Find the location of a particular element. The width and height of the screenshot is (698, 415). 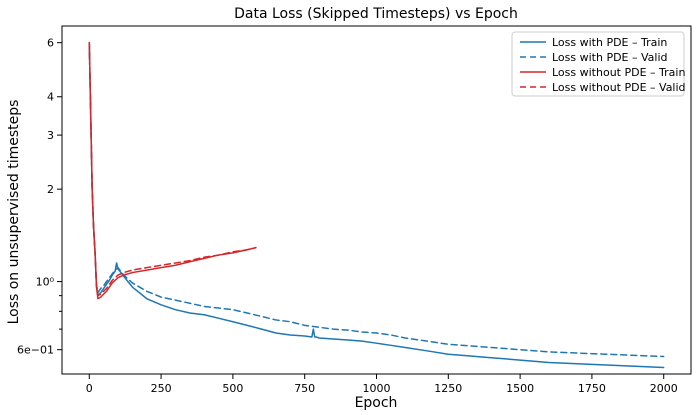

y-axis-label: Loss on unsupervised timesteps is located at coordinates (14, 212).